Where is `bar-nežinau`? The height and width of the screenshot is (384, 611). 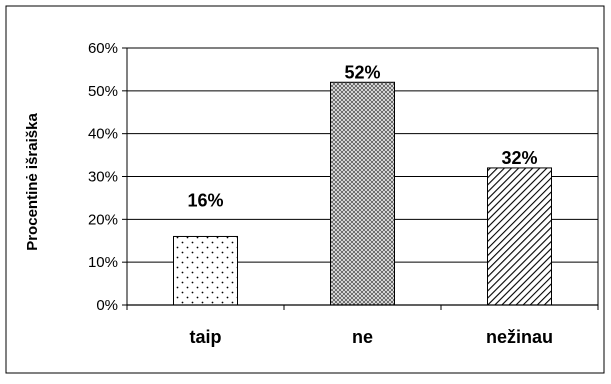 bar-nežinau is located at coordinates (519, 236).